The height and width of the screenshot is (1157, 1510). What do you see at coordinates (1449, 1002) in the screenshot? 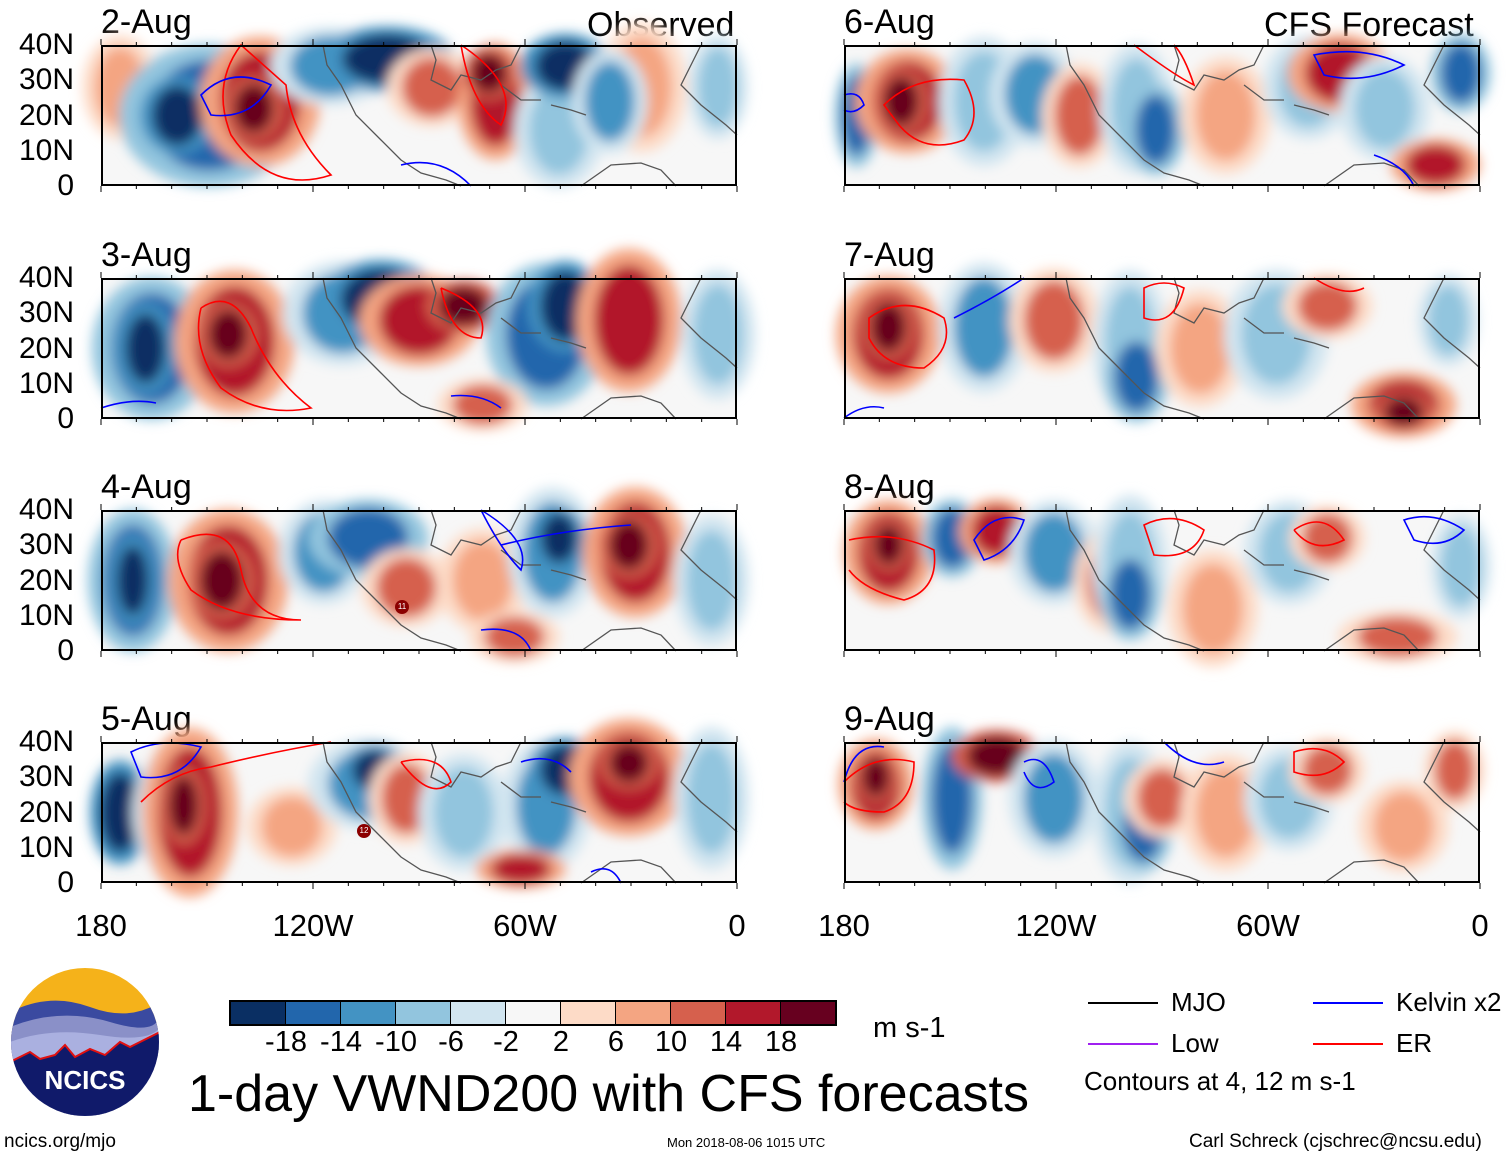
I see `legend-label: Kelvin x2` at bounding box center [1449, 1002].